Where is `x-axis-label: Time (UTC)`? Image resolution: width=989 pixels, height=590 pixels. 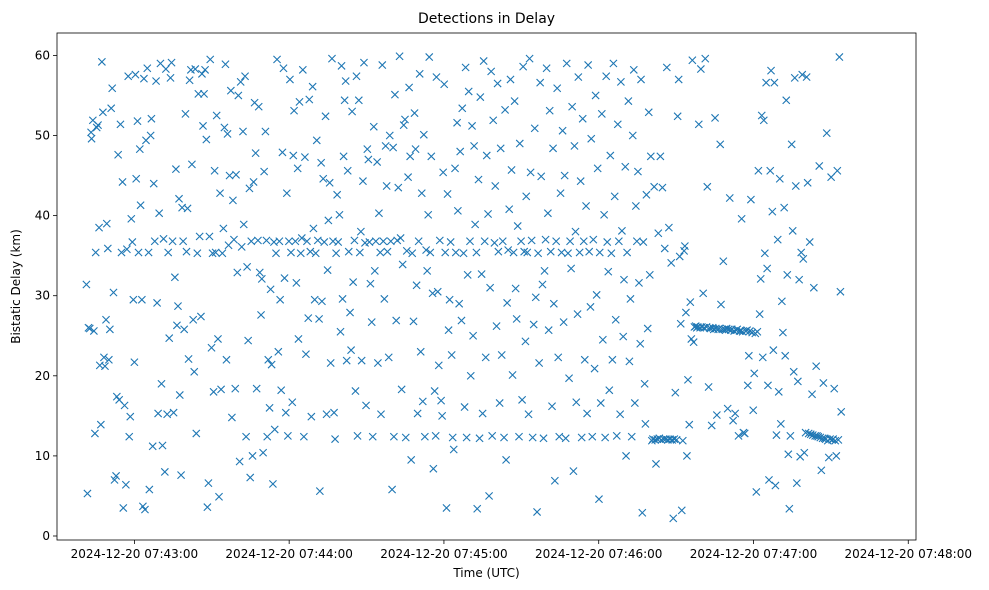
x-axis-label: Time (UTC) is located at coordinates (485, 573).